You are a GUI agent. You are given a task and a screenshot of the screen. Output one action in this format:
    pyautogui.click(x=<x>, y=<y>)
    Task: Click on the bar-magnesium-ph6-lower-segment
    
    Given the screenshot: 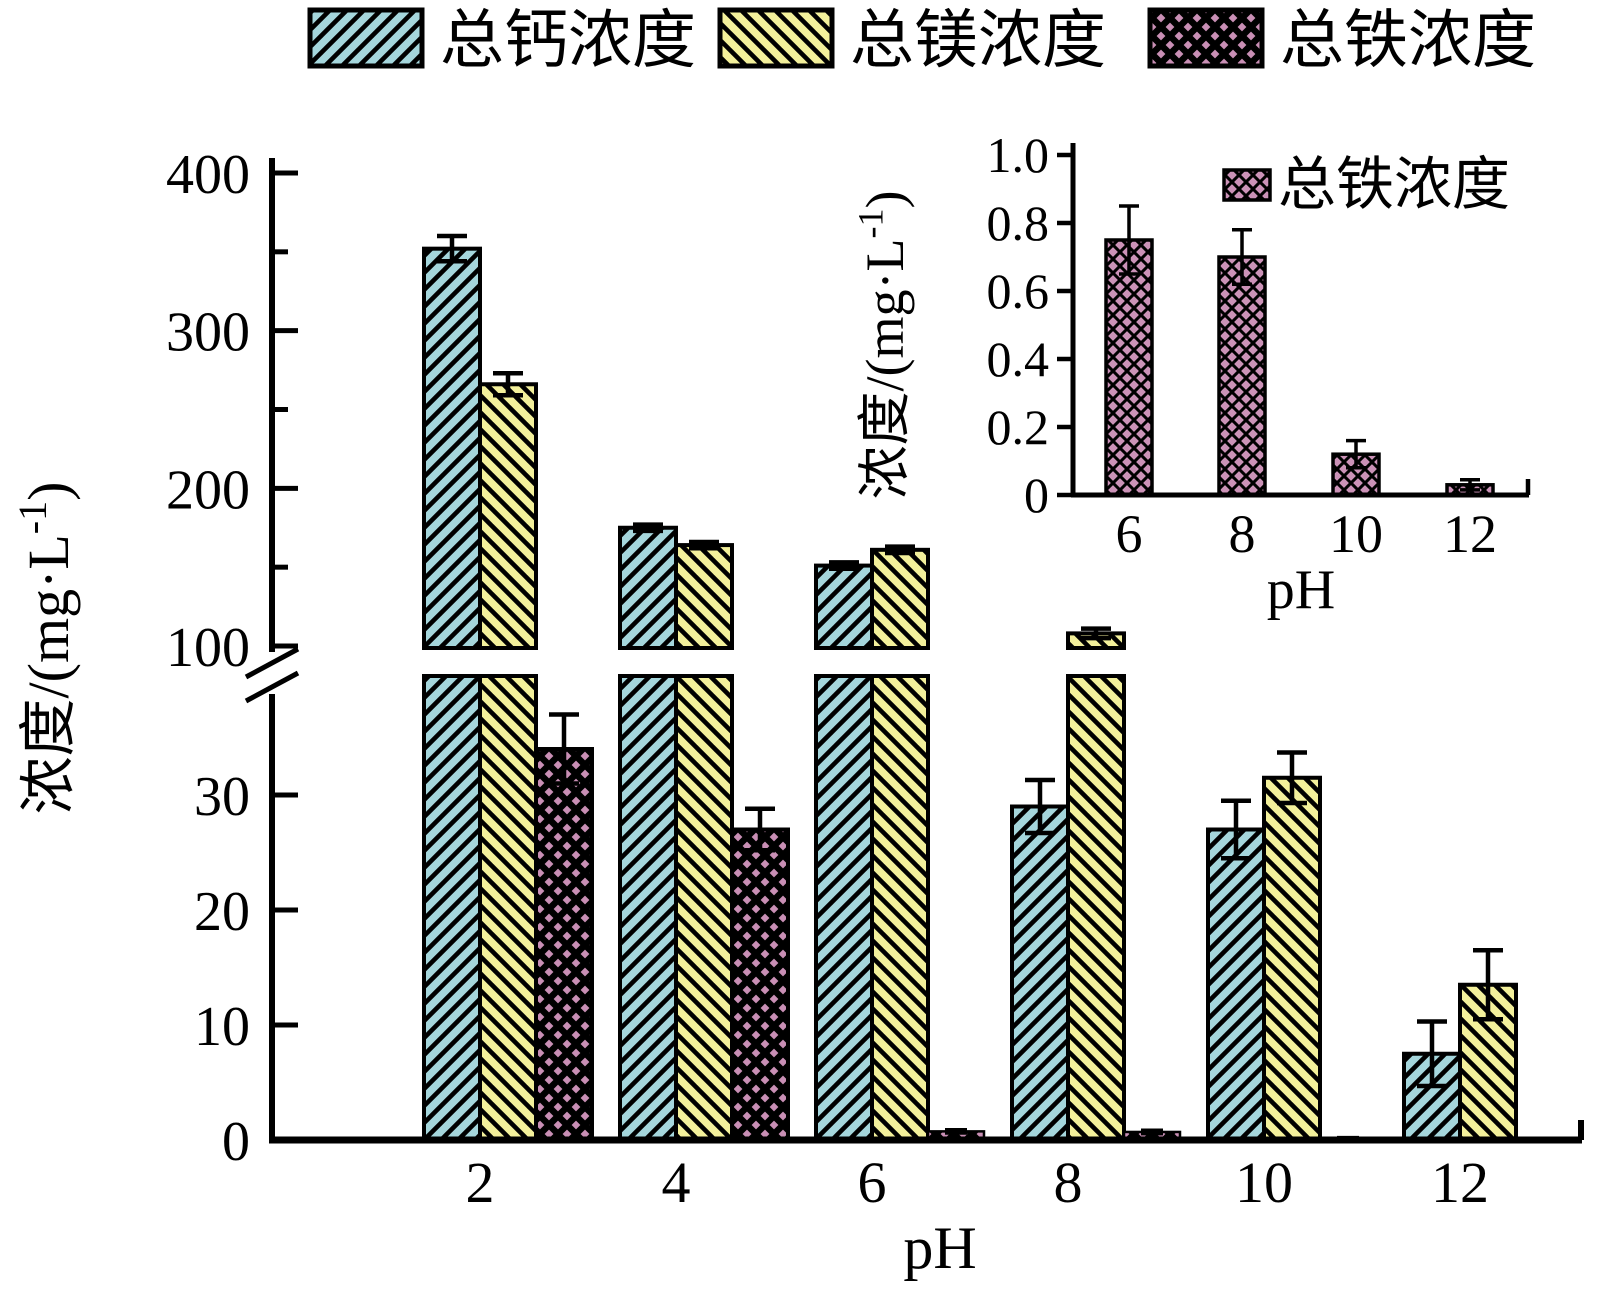 What is the action you would take?
    pyautogui.click(x=900, y=908)
    